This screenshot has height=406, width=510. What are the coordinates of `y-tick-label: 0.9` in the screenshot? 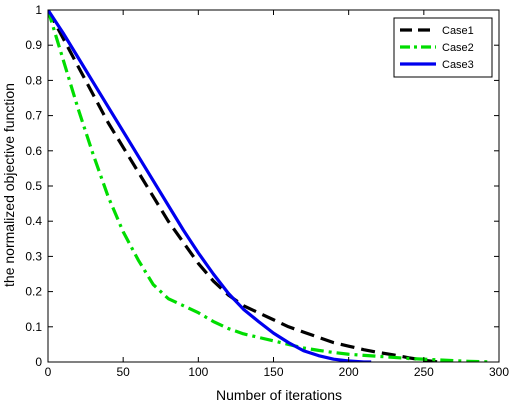 It's located at (33, 45).